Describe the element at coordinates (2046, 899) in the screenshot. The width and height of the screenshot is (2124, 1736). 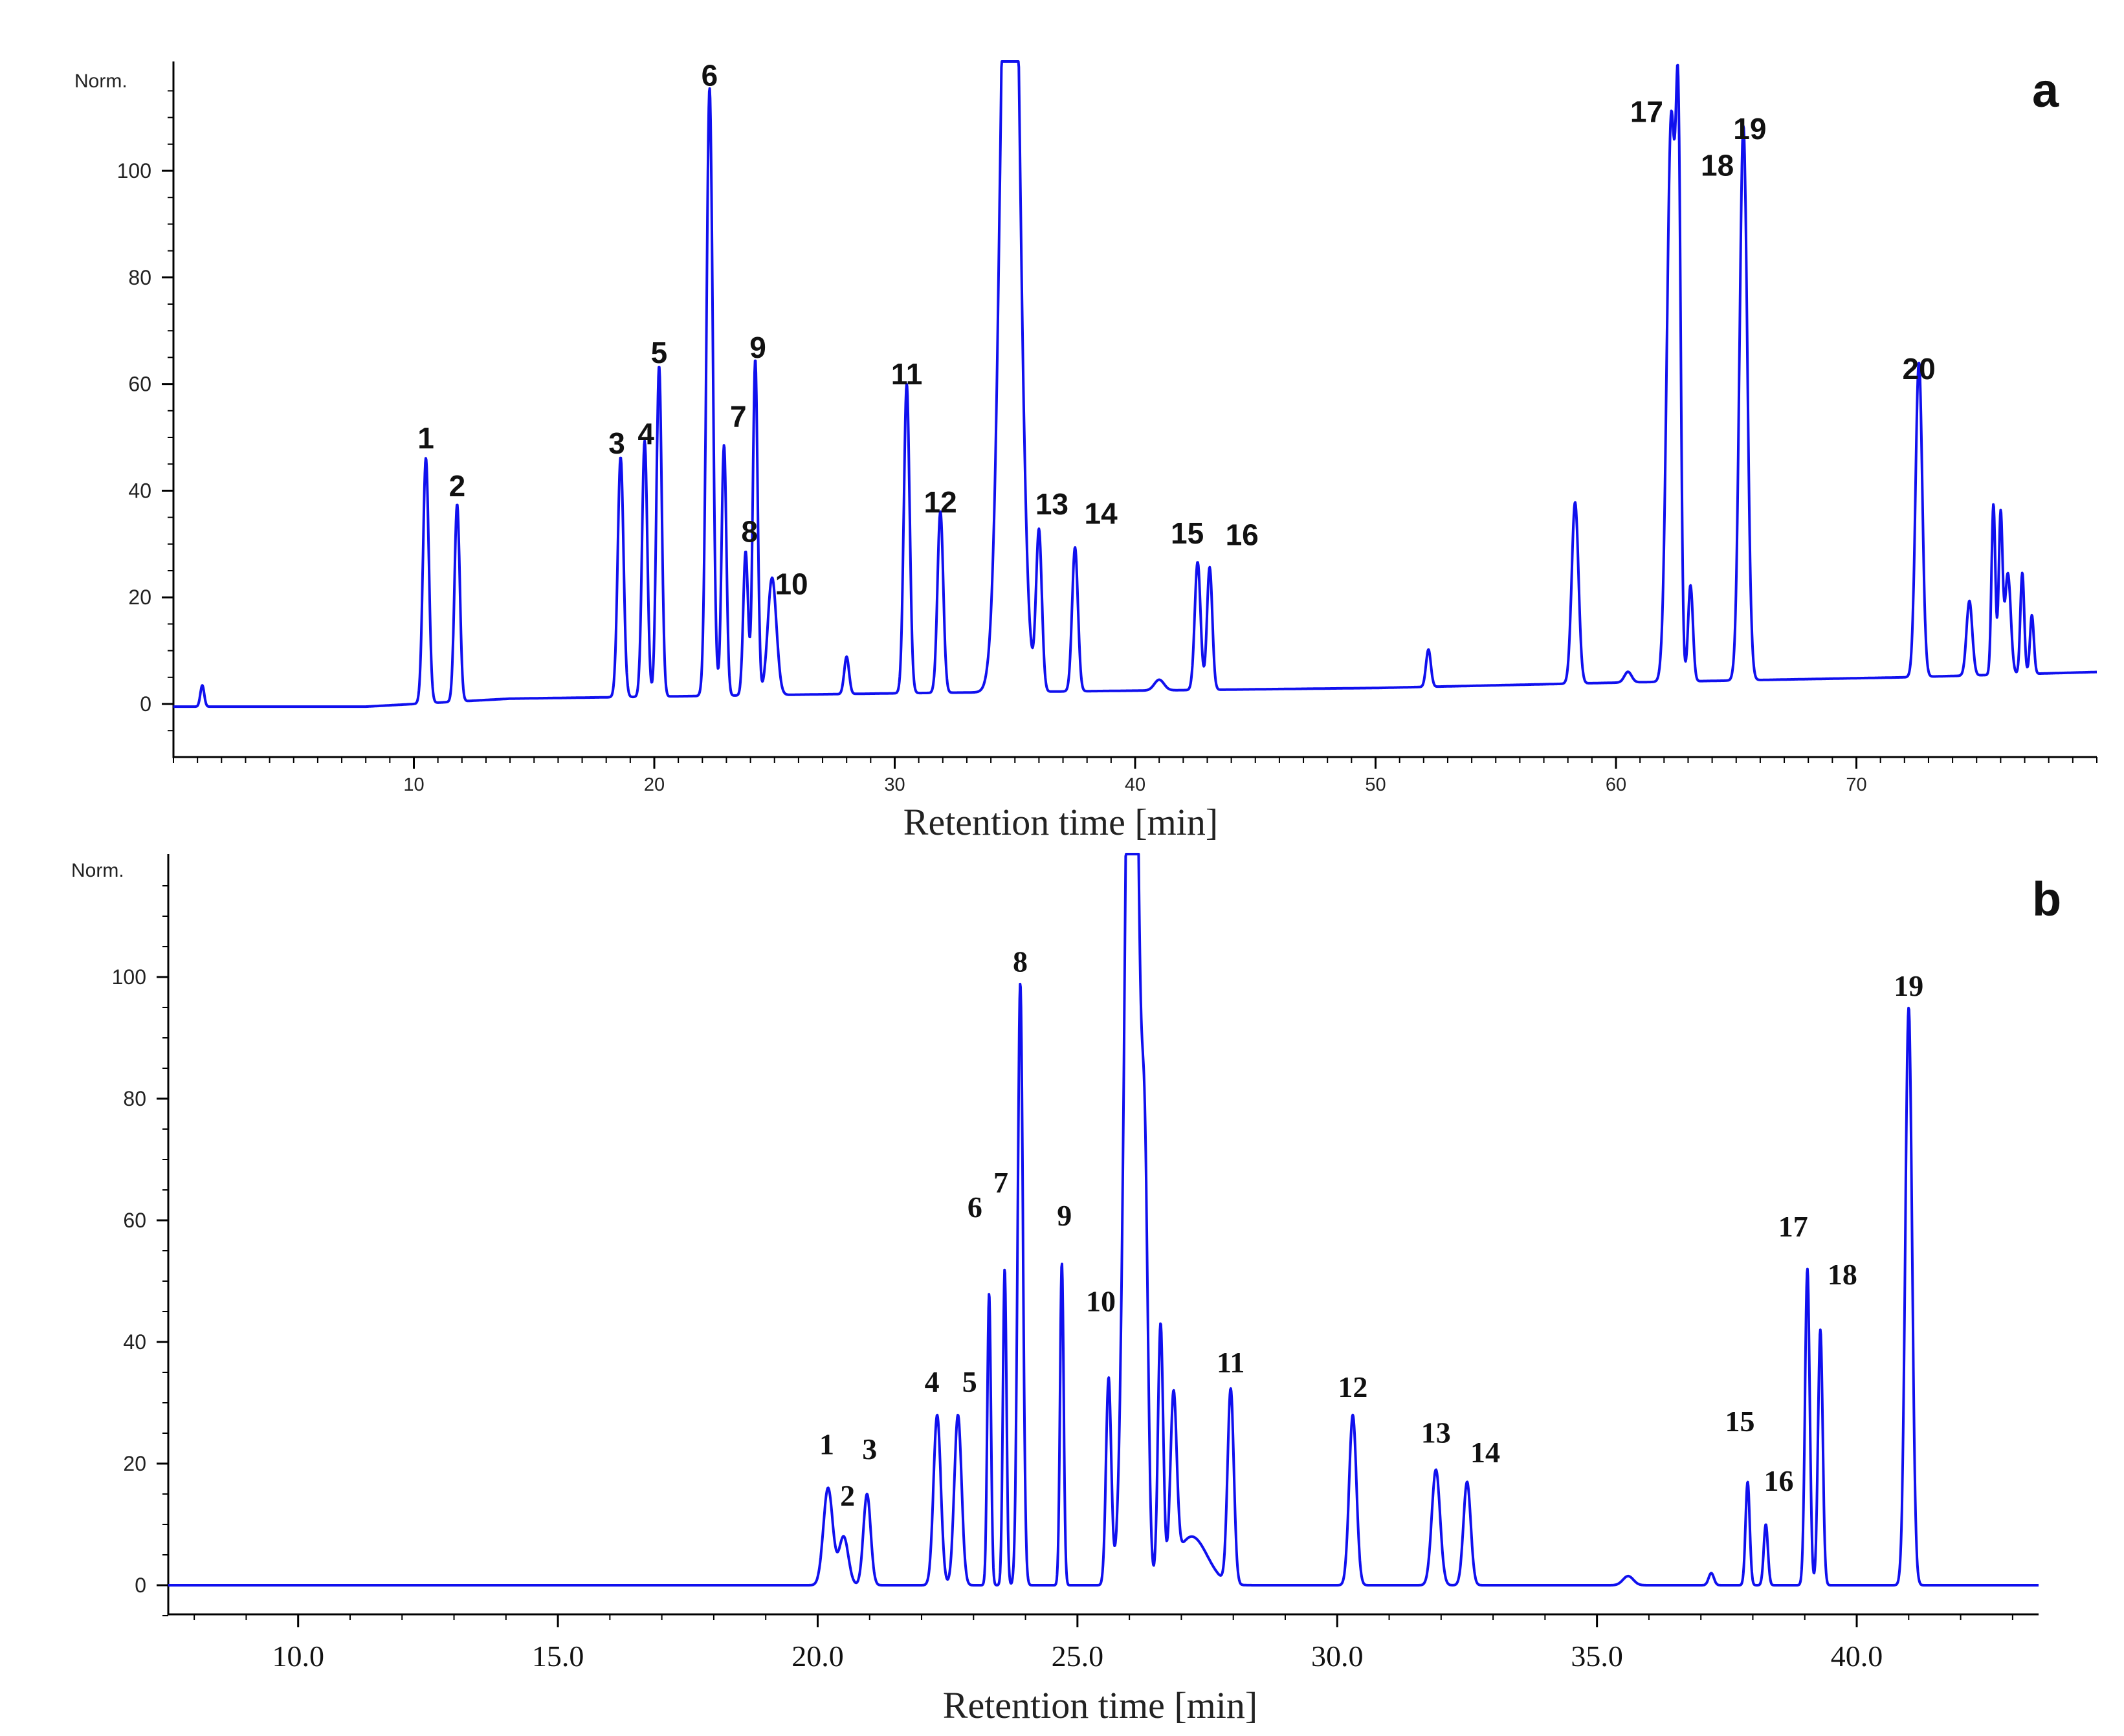
I see `panel-label-b: b` at that location.